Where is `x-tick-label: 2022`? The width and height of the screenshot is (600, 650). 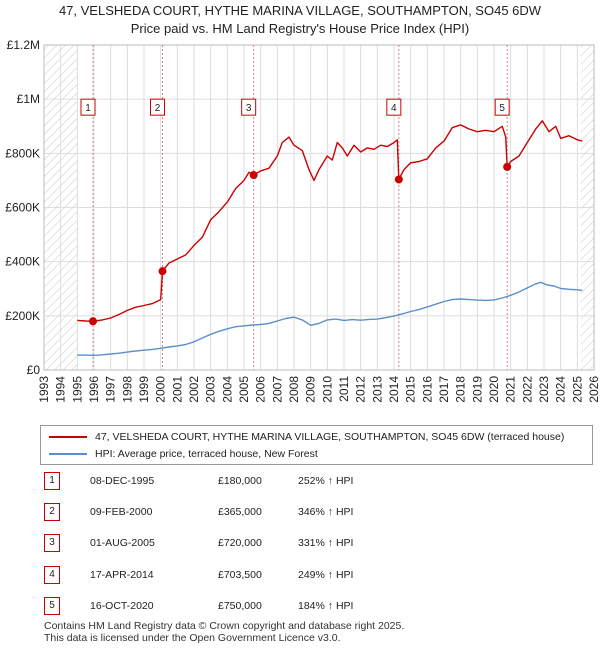
x-tick-label: 2022 is located at coordinates (527, 389).